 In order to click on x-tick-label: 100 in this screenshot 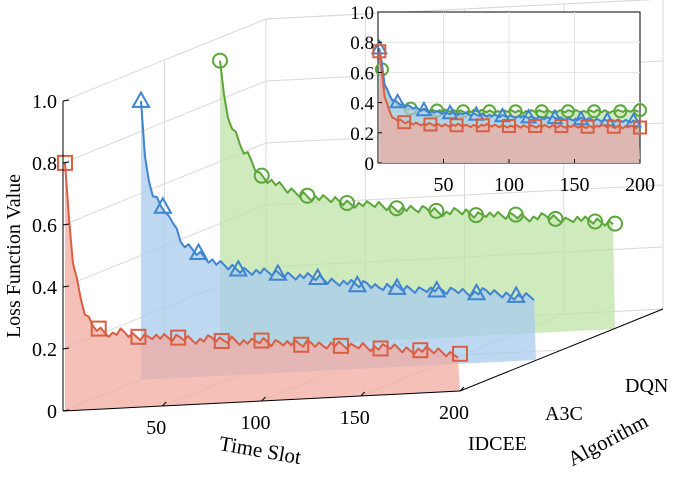, I will do `click(256, 423)`.